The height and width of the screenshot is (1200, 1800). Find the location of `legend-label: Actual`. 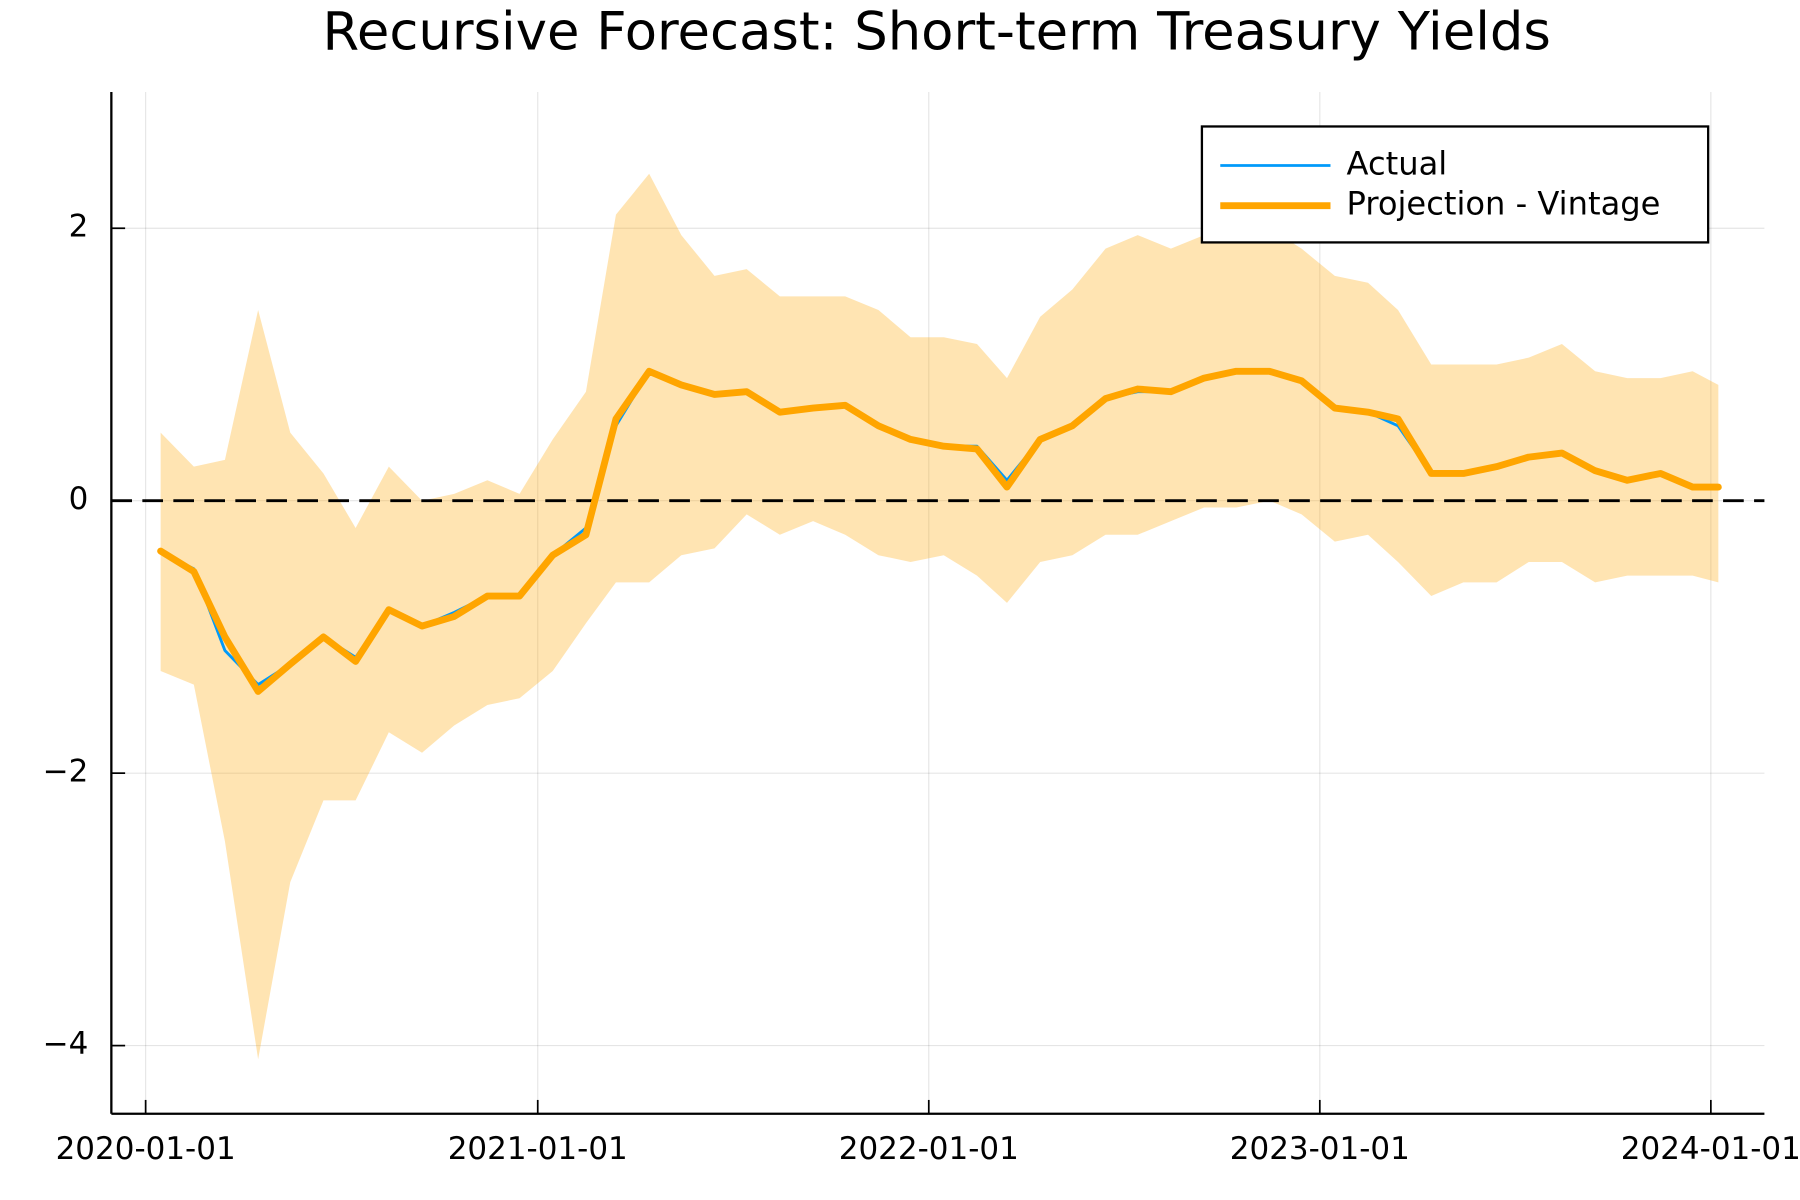

legend-label: Actual is located at coordinates (1397, 163).